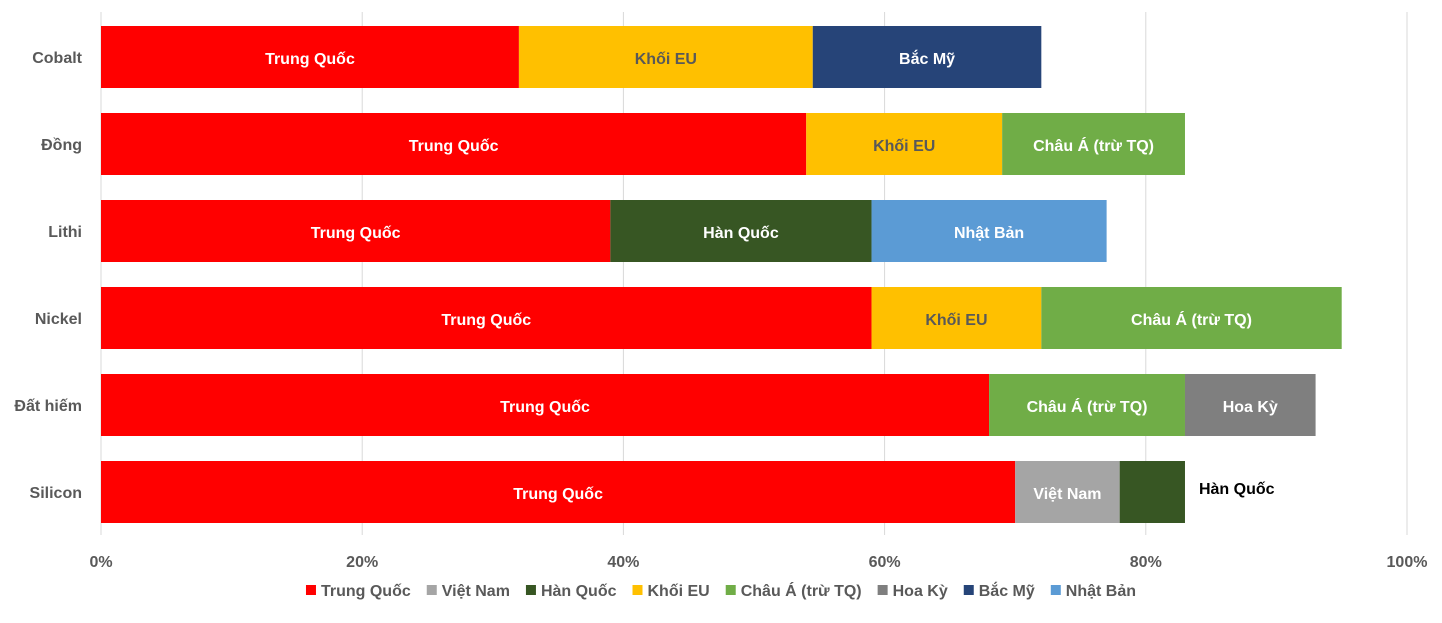 The width and height of the screenshot is (1442, 623). What do you see at coordinates (1407, 562) in the screenshot?
I see `x-tick-label: 100%` at bounding box center [1407, 562].